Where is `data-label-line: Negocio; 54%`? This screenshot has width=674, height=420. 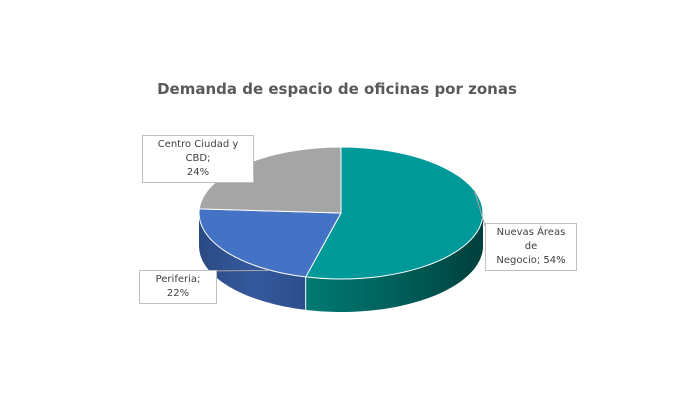
data-label-line: Negocio; 54% is located at coordinates (531, 260).